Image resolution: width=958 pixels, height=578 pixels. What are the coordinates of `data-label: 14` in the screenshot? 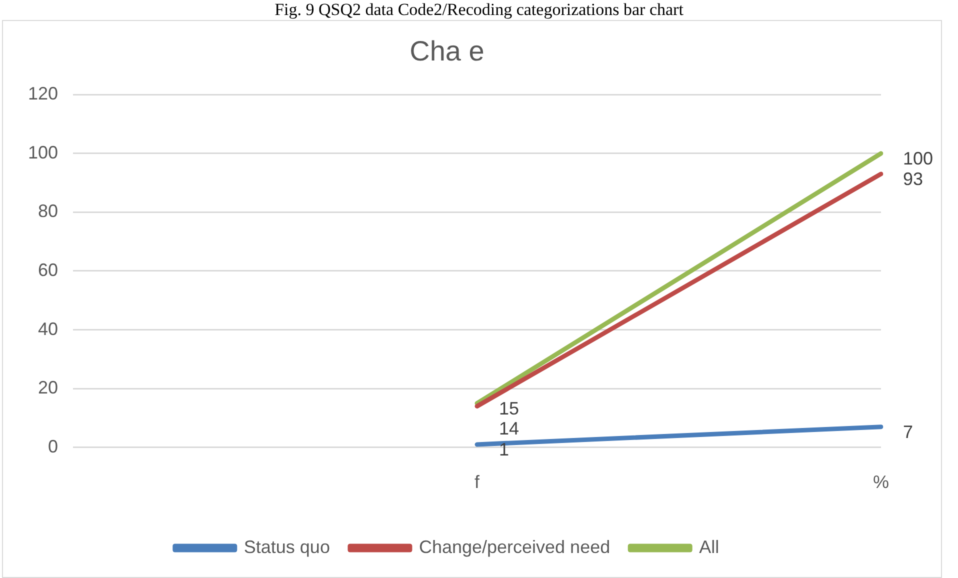 It's located at (509, 428).